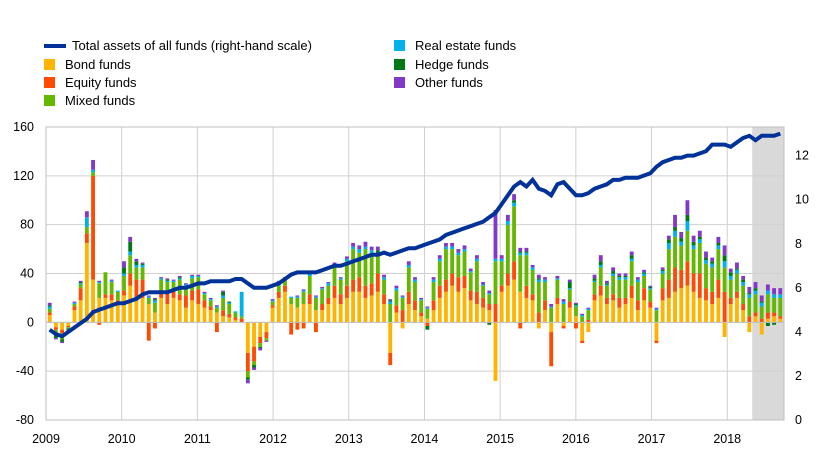  What do you see at coordinates (27, 225) in the screenshot?
I see `y-left-tick-label: 80` at bounding box center [27, 225].